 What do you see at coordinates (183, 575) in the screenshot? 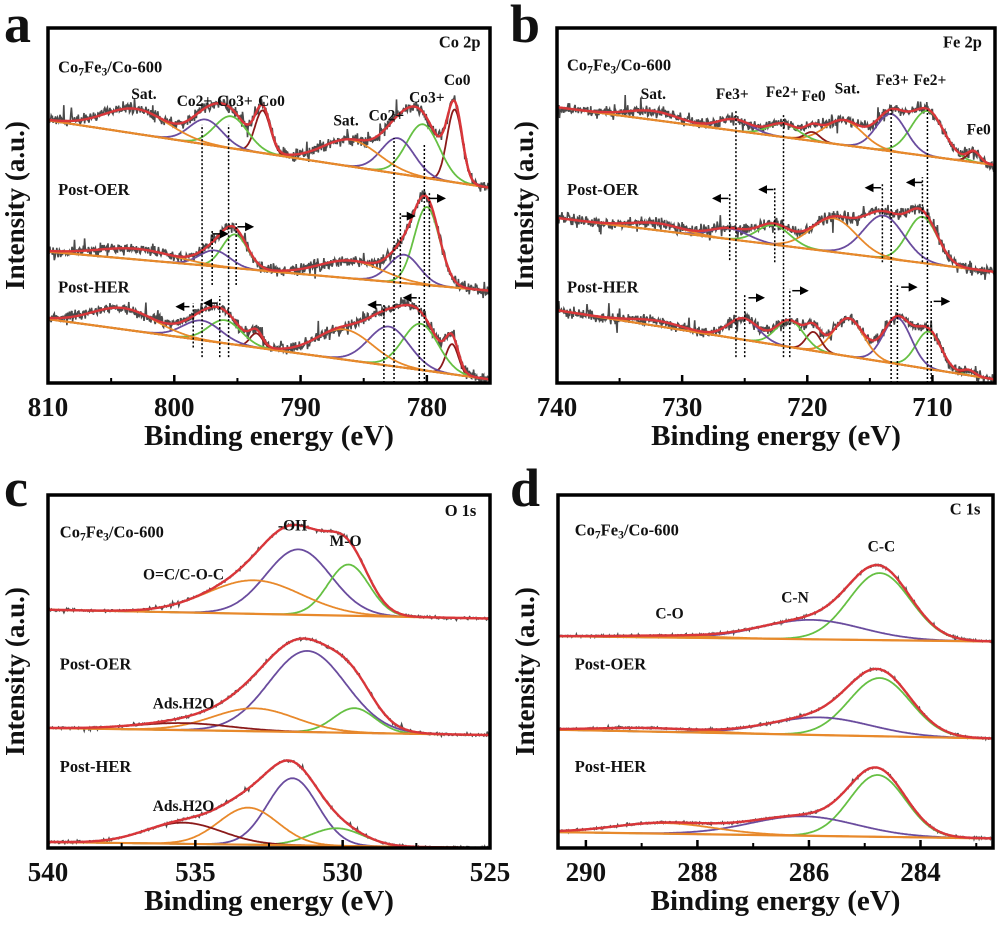
I see `peak-annotation: O=C/C-O-C` at bounding box center [183, 575].